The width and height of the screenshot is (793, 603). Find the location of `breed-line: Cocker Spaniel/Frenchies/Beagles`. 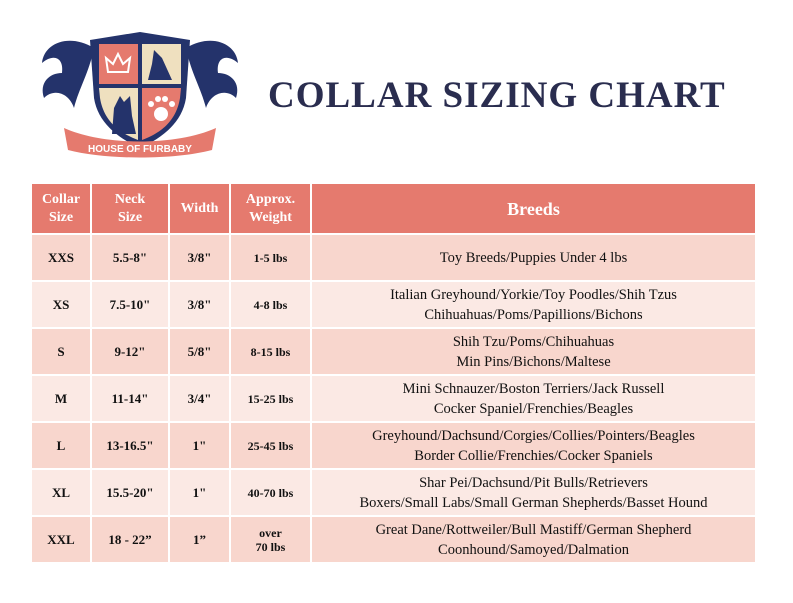

breed-line: Cocker Spaniel/Frenchies/Beagles is located at coordinates (533, 408).